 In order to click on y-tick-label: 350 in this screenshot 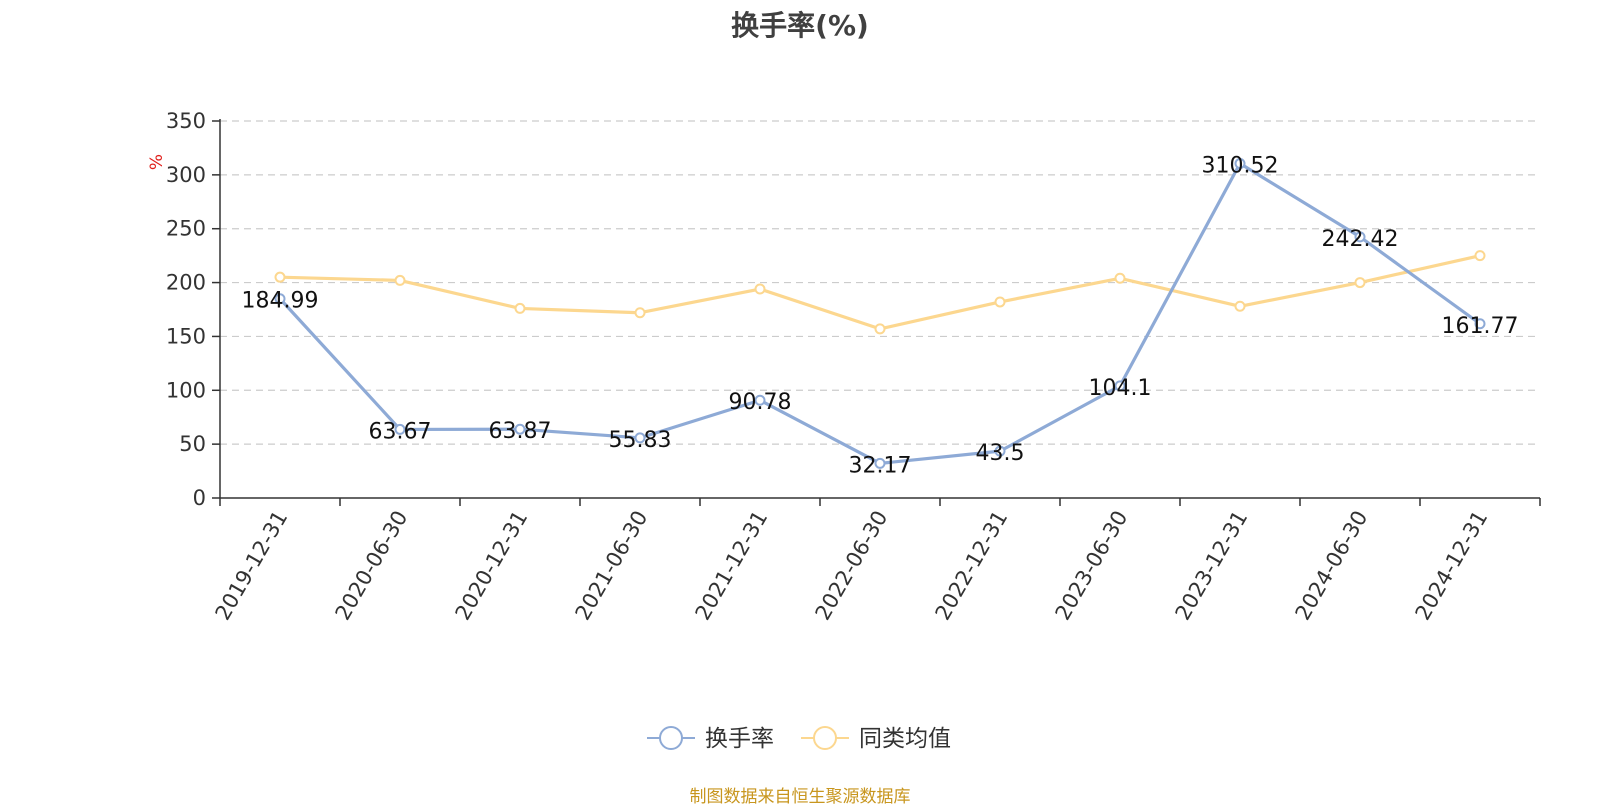, I will do `click(186, 121)`.